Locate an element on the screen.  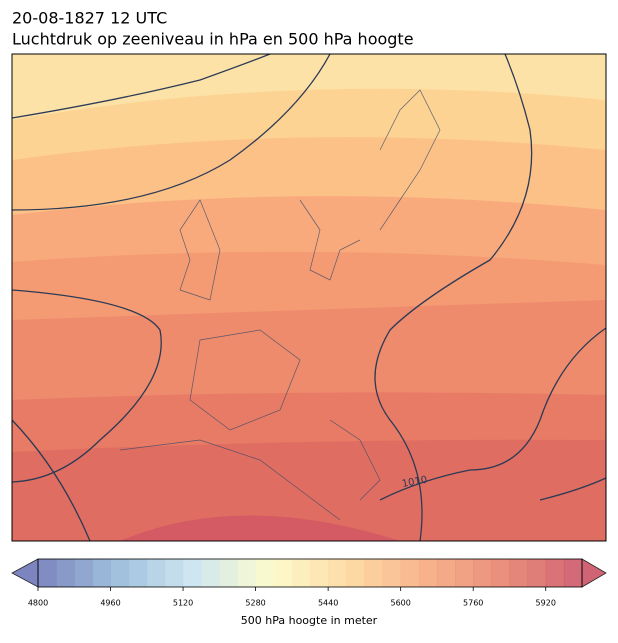
colorbar-tick-label: 4800 is located at coordinates (38, 603).